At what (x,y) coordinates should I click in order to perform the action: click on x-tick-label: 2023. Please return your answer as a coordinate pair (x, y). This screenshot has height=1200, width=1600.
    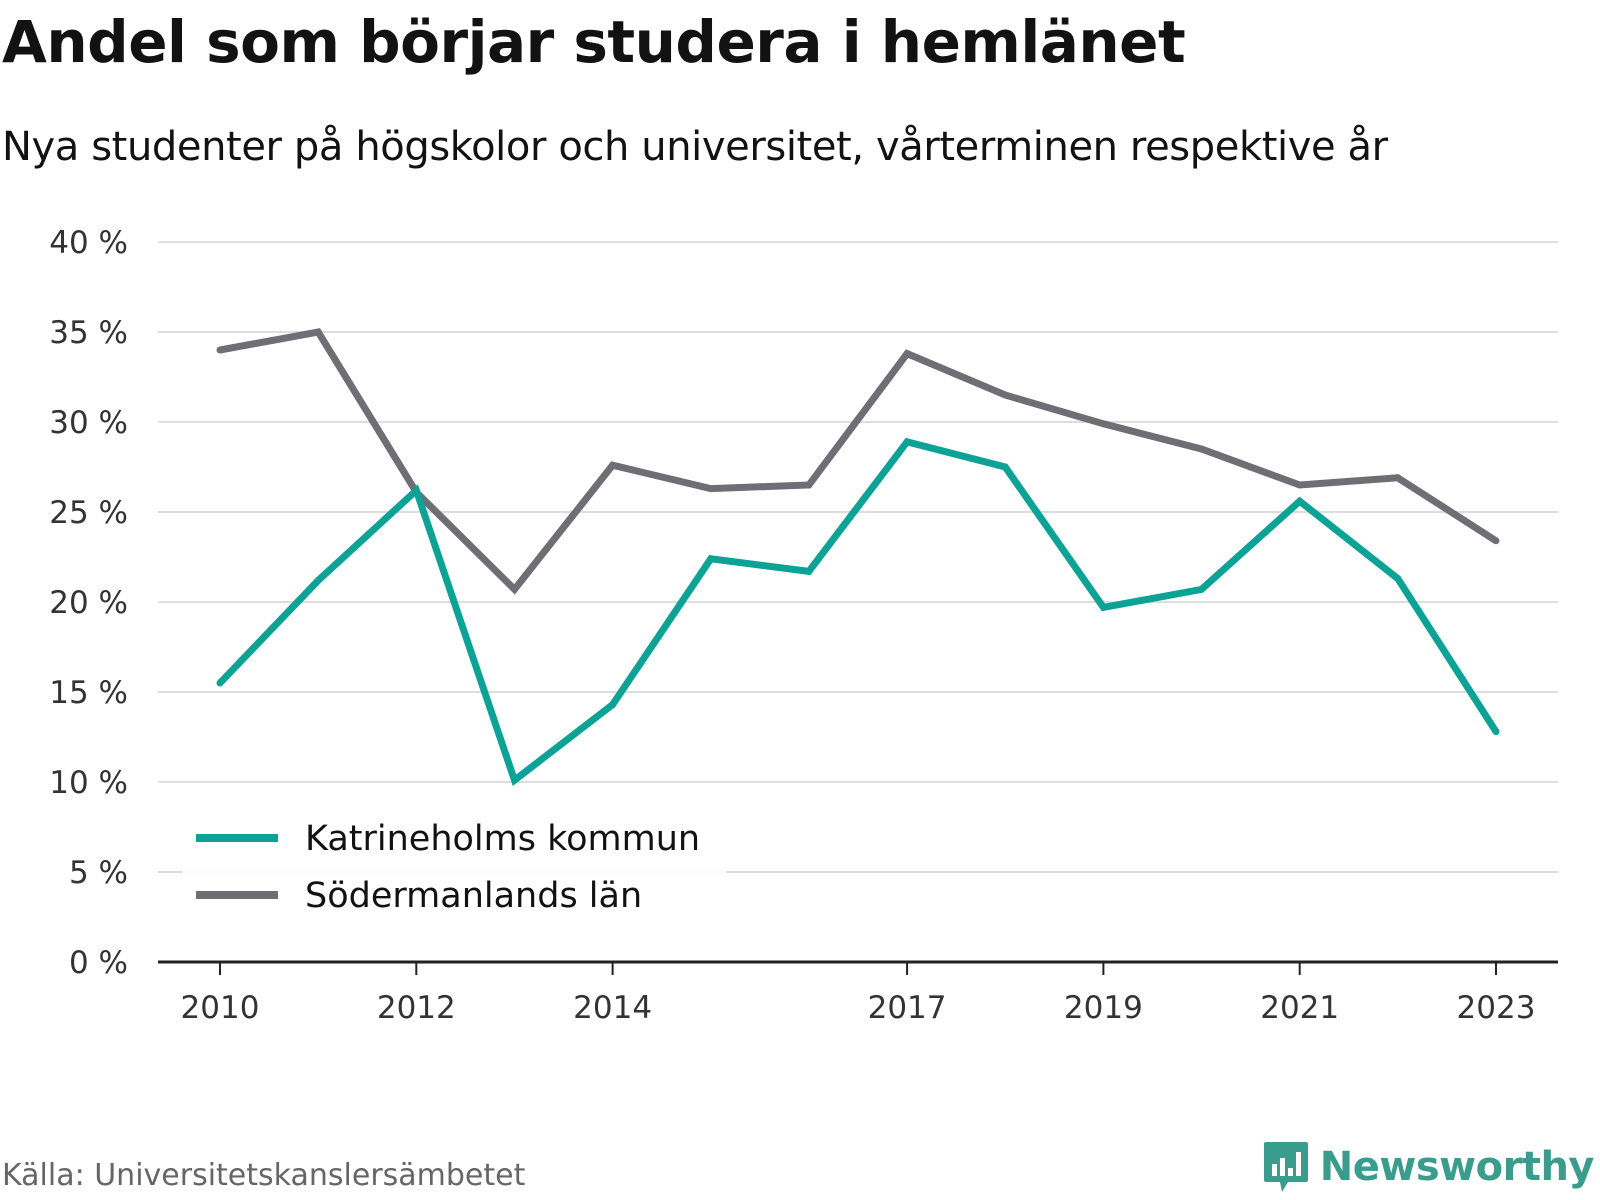
    Looking at the image, I should click on (1496, 1008).